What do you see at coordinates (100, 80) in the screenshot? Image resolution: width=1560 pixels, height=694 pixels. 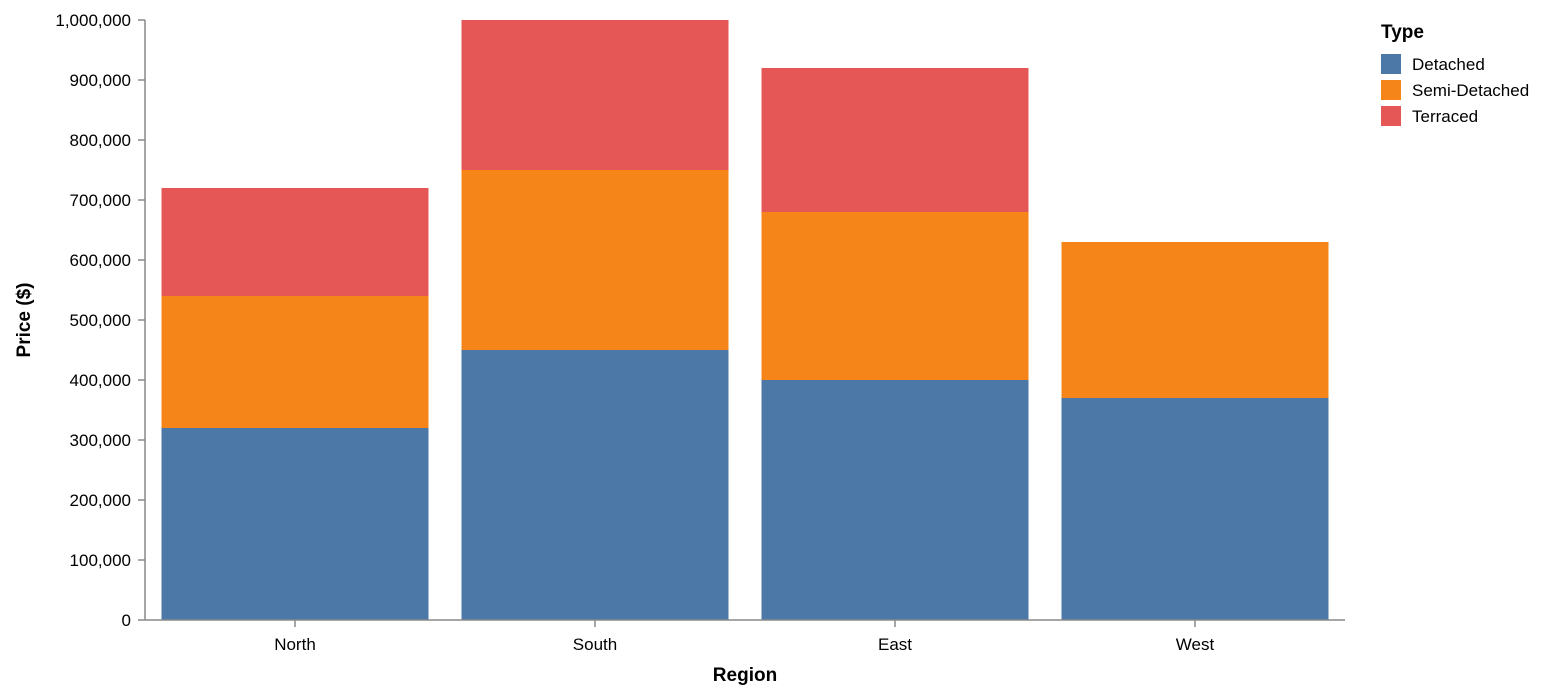 I see `y-tick-label: 900,000` at bounding box center [100, 80].